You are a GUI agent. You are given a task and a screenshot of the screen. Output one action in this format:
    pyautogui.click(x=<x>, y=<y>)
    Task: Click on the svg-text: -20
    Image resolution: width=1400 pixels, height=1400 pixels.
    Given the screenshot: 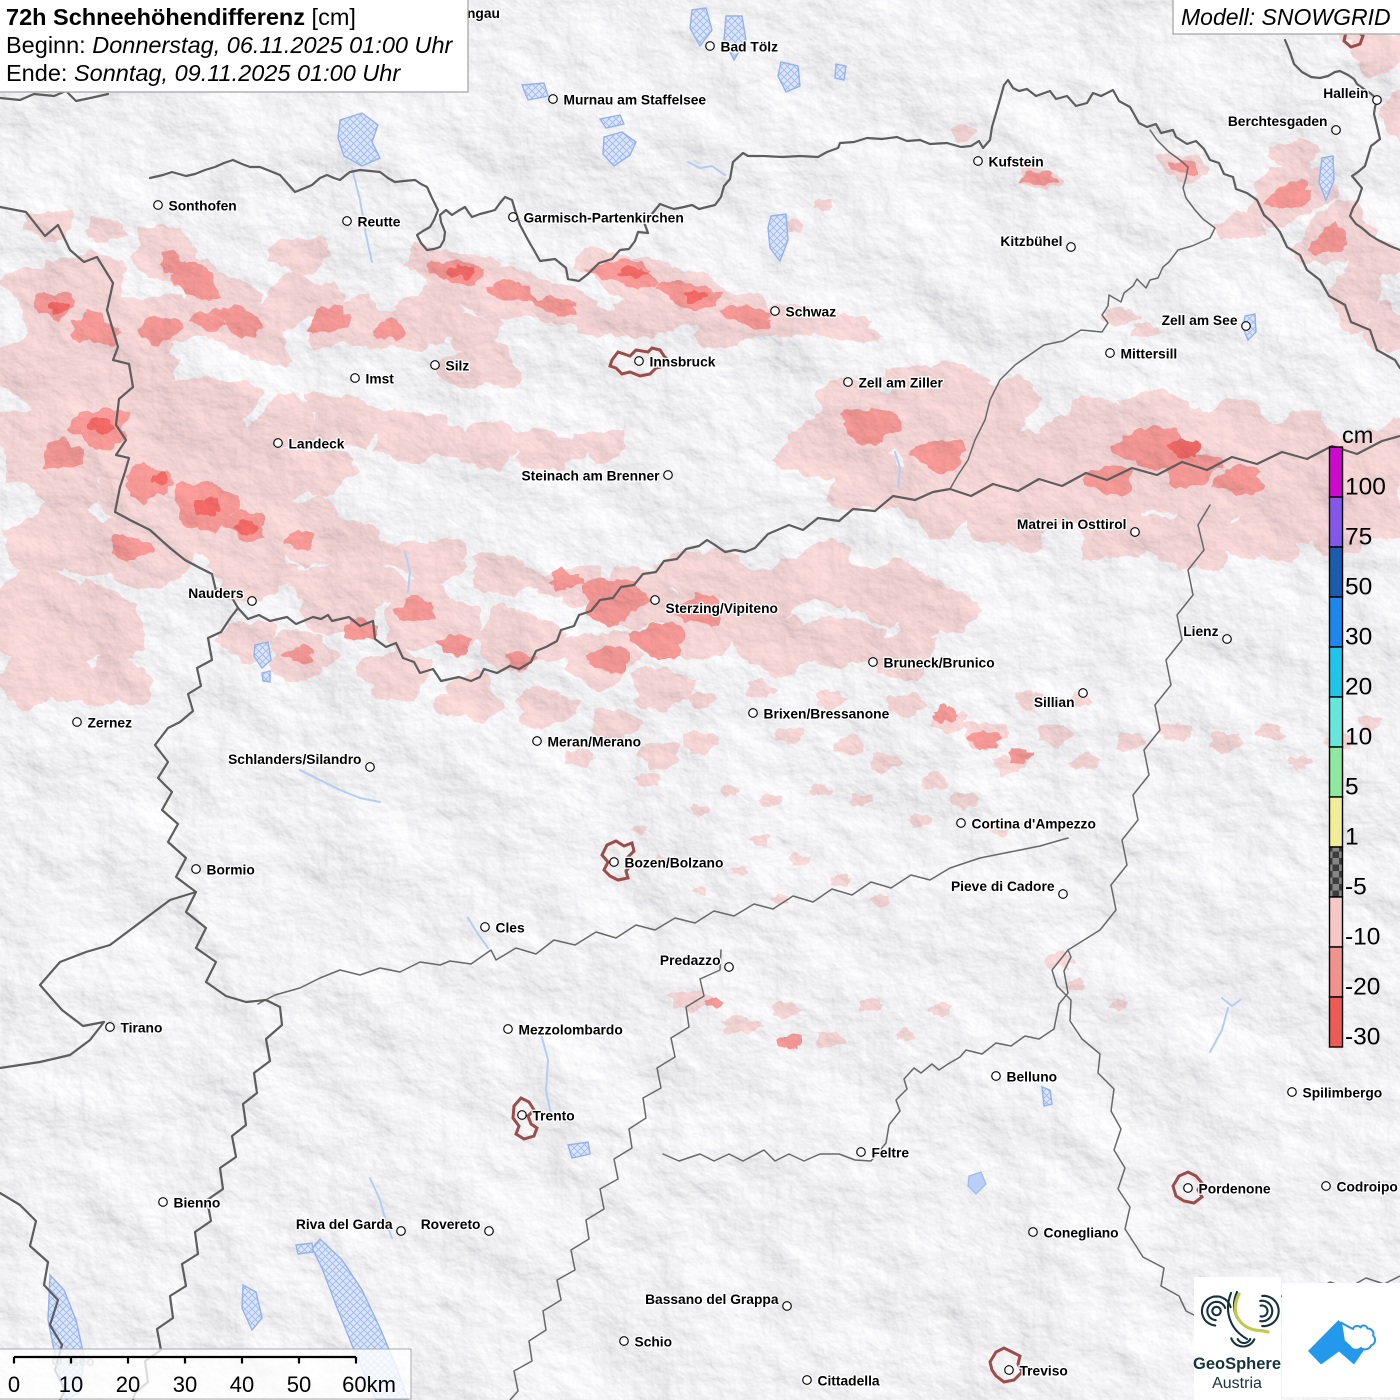 What is the action you would take?
    pyautogui.click(x=1362, y=987)
    